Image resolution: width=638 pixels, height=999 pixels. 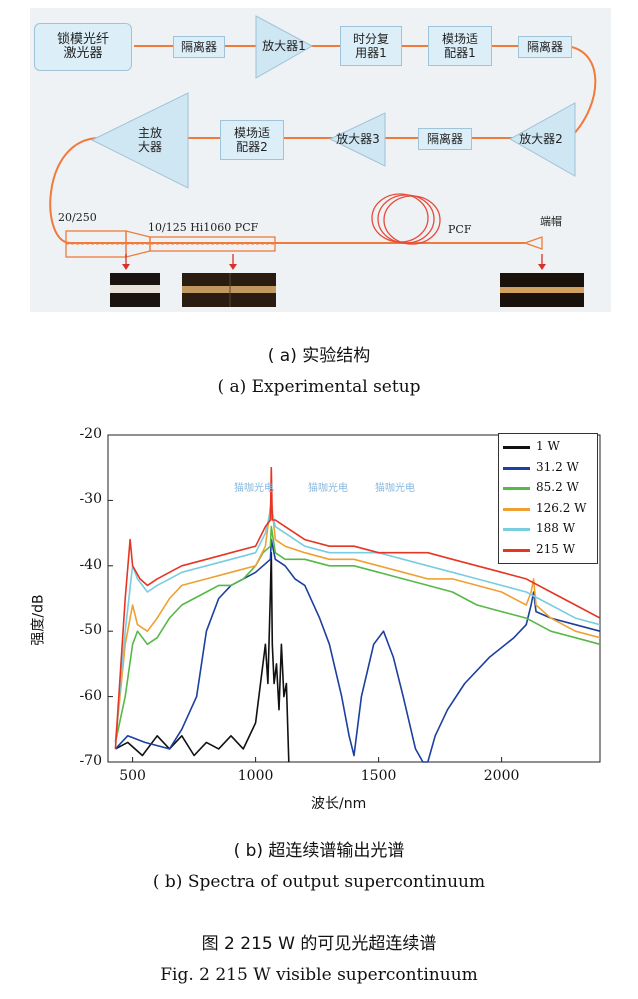 I want to click on label-pcf: PCF, so click(x=460, y=229).